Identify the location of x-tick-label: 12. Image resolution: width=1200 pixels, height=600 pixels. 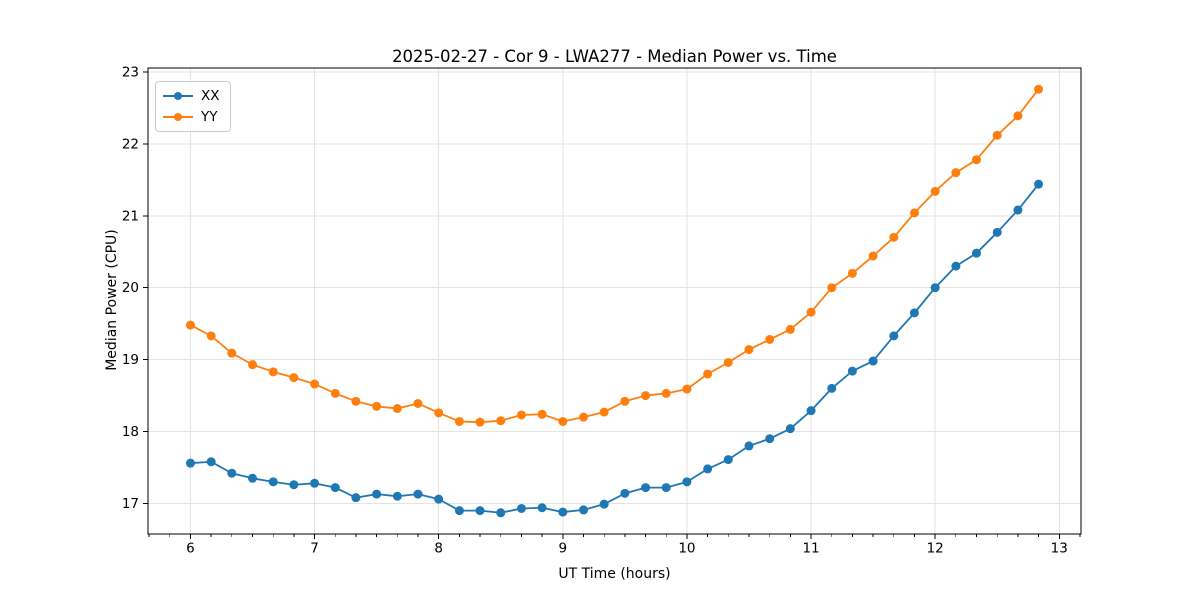
(935, 549).